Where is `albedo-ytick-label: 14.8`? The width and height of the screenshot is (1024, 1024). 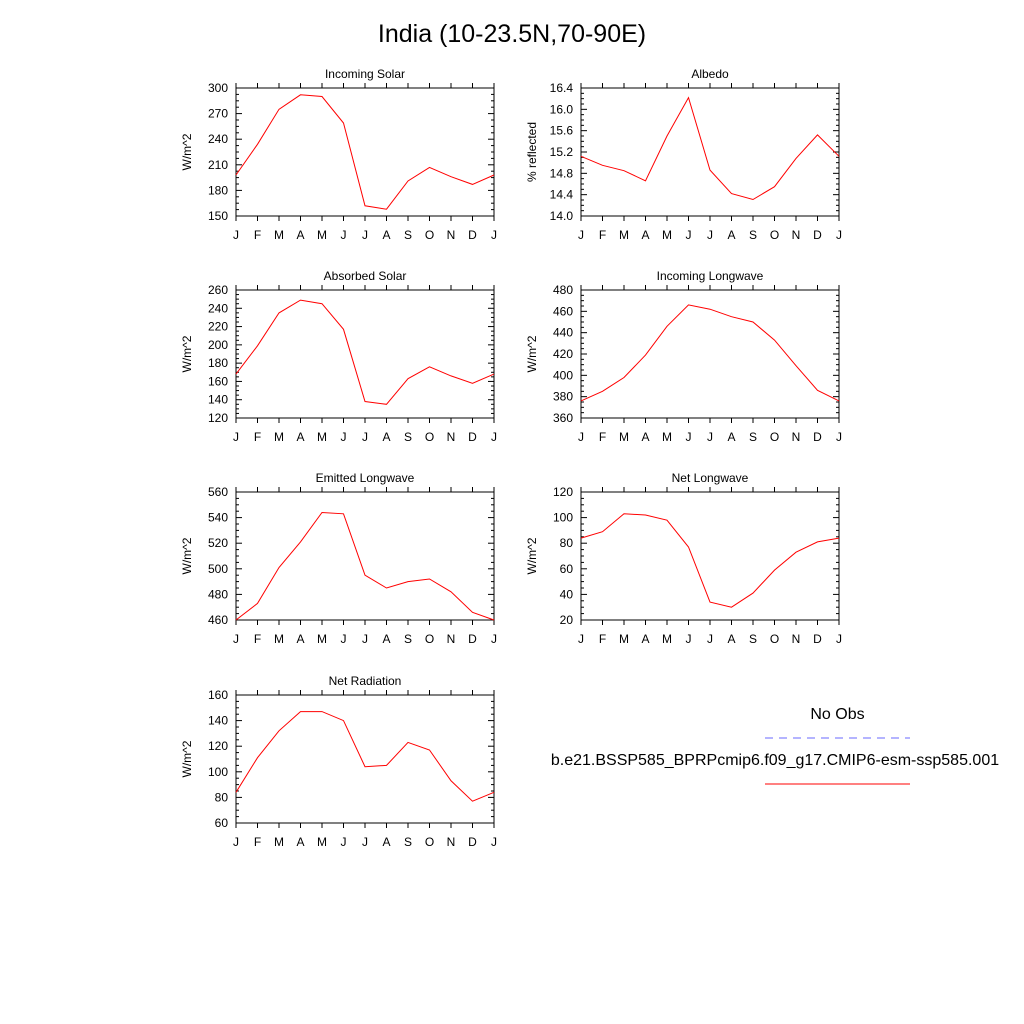 albedo-ytick-label: 14.8 is located at coordinates (562, 173).